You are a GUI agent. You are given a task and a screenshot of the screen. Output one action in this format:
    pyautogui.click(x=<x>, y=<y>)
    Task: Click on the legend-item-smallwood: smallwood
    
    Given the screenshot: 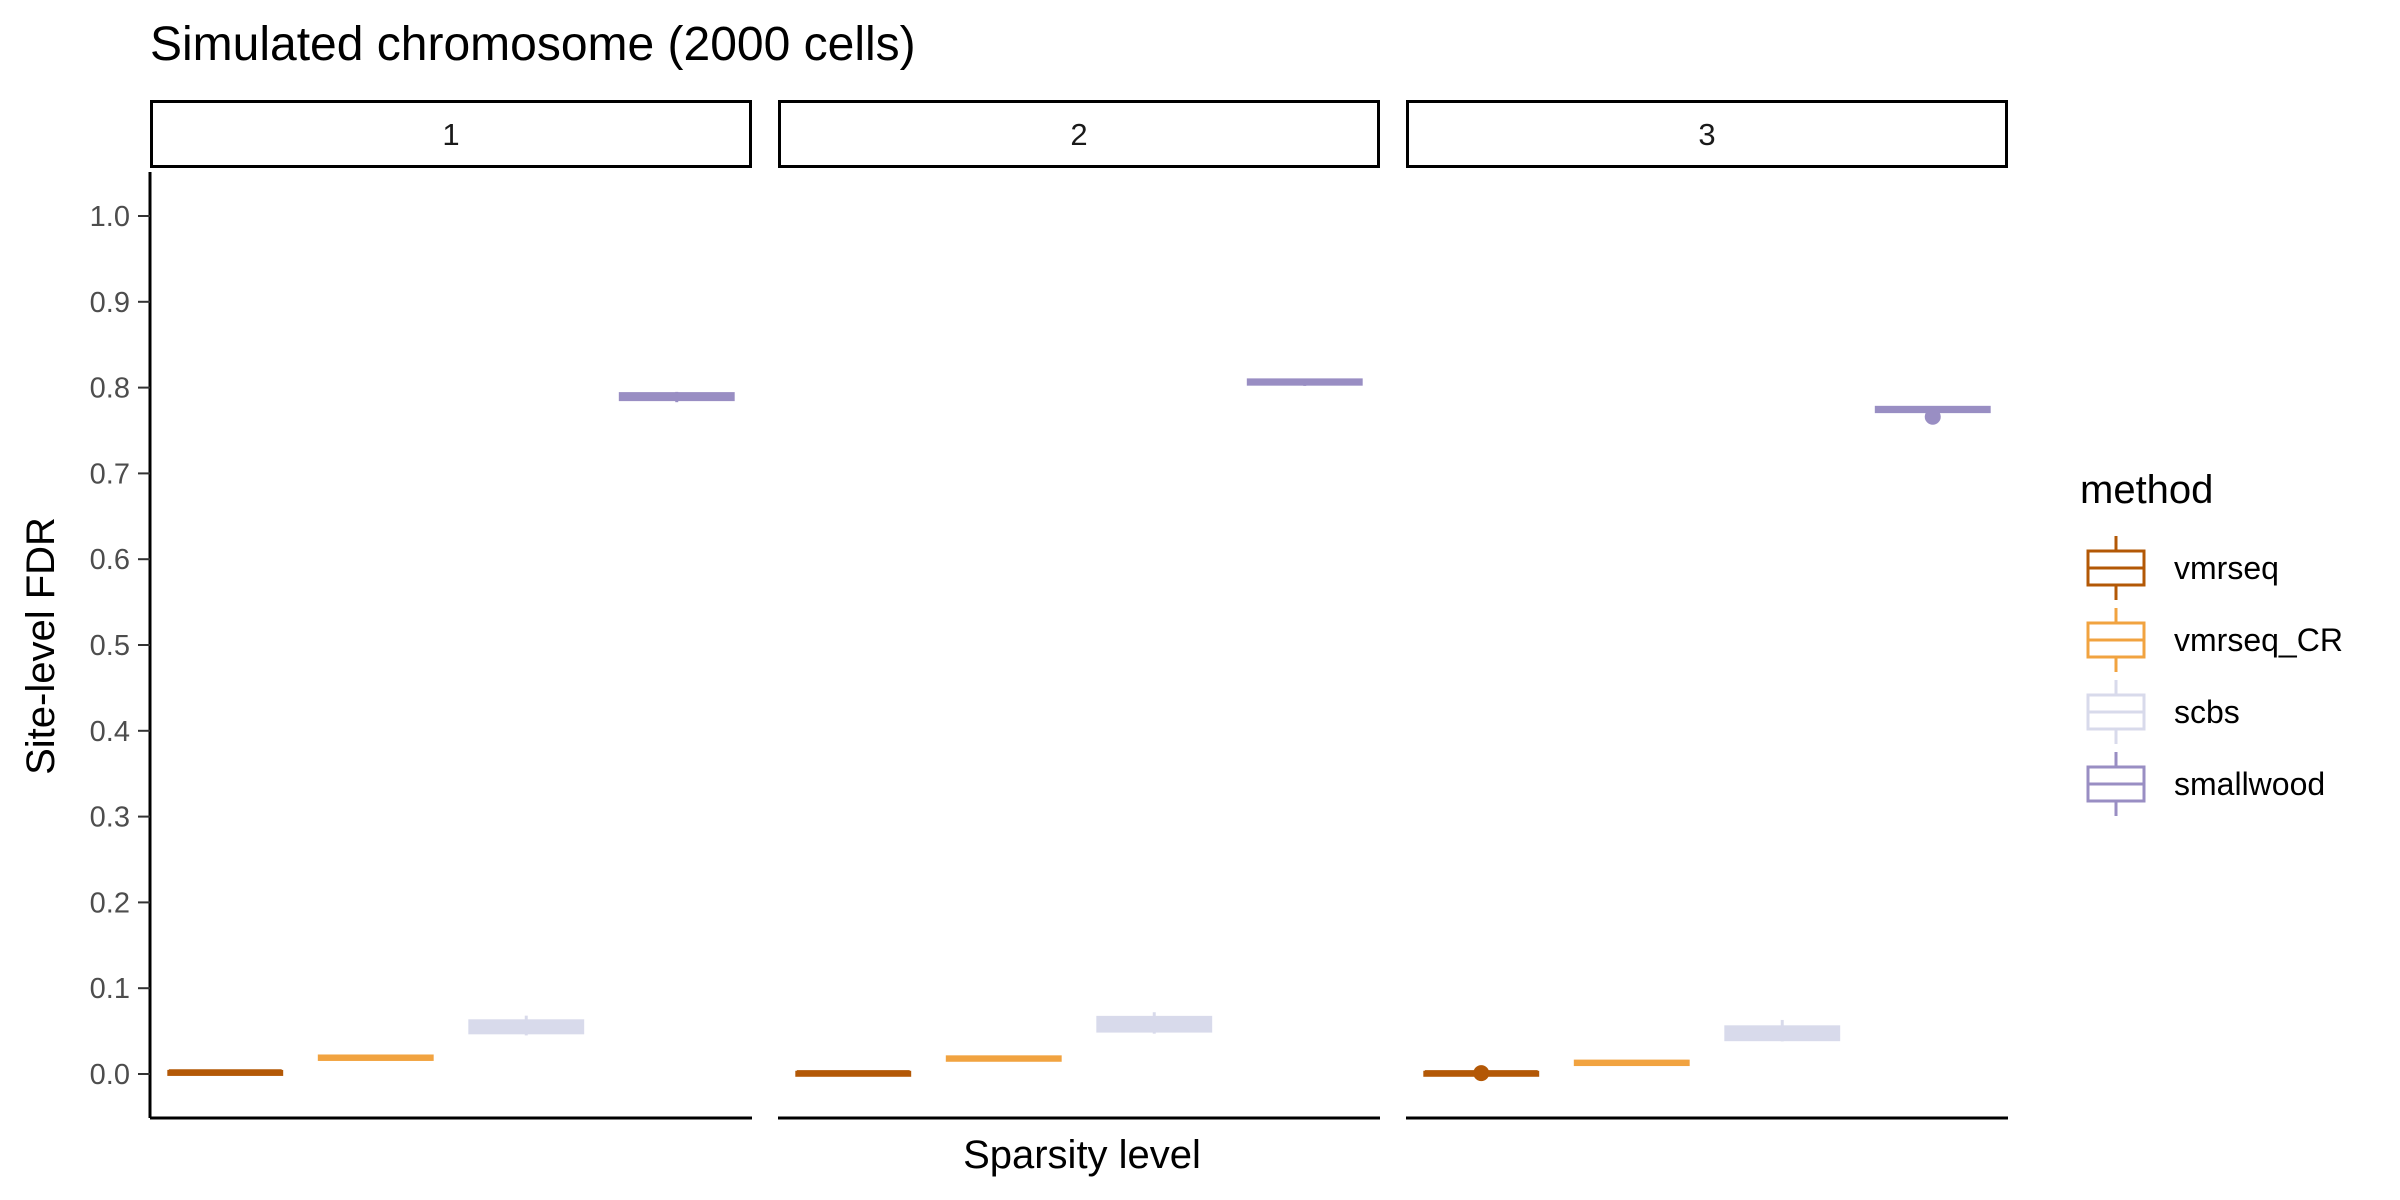 What is the action you would take?
    pyautogui.click(x=2205, y=784)
    